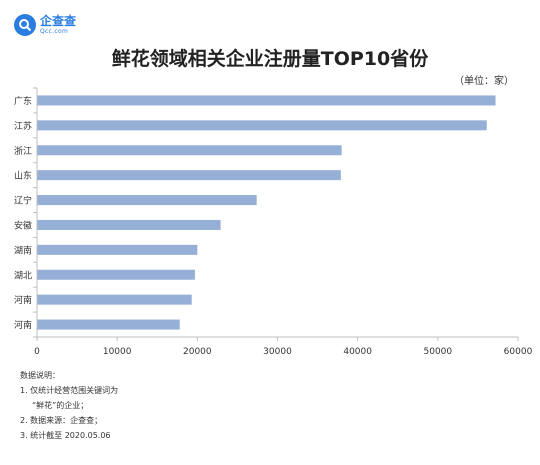 Image resolution: width=540 pixels, height=465 pixels. What do you see at coordinates (438, 352) in the screenshot?
I see `x-tick-label-5: 50000` at bounding box center [438, 352].